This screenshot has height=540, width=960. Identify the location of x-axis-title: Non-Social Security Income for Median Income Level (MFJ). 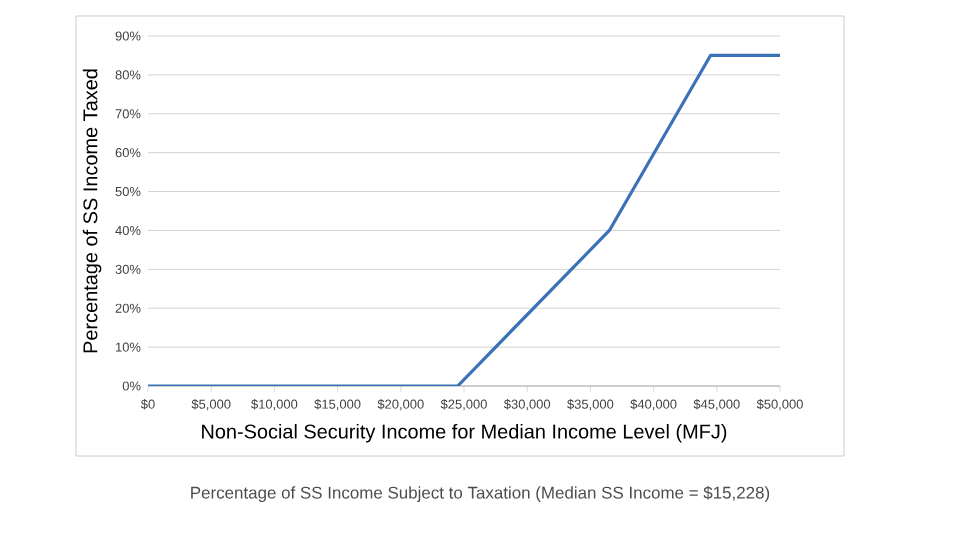
(464, 433).